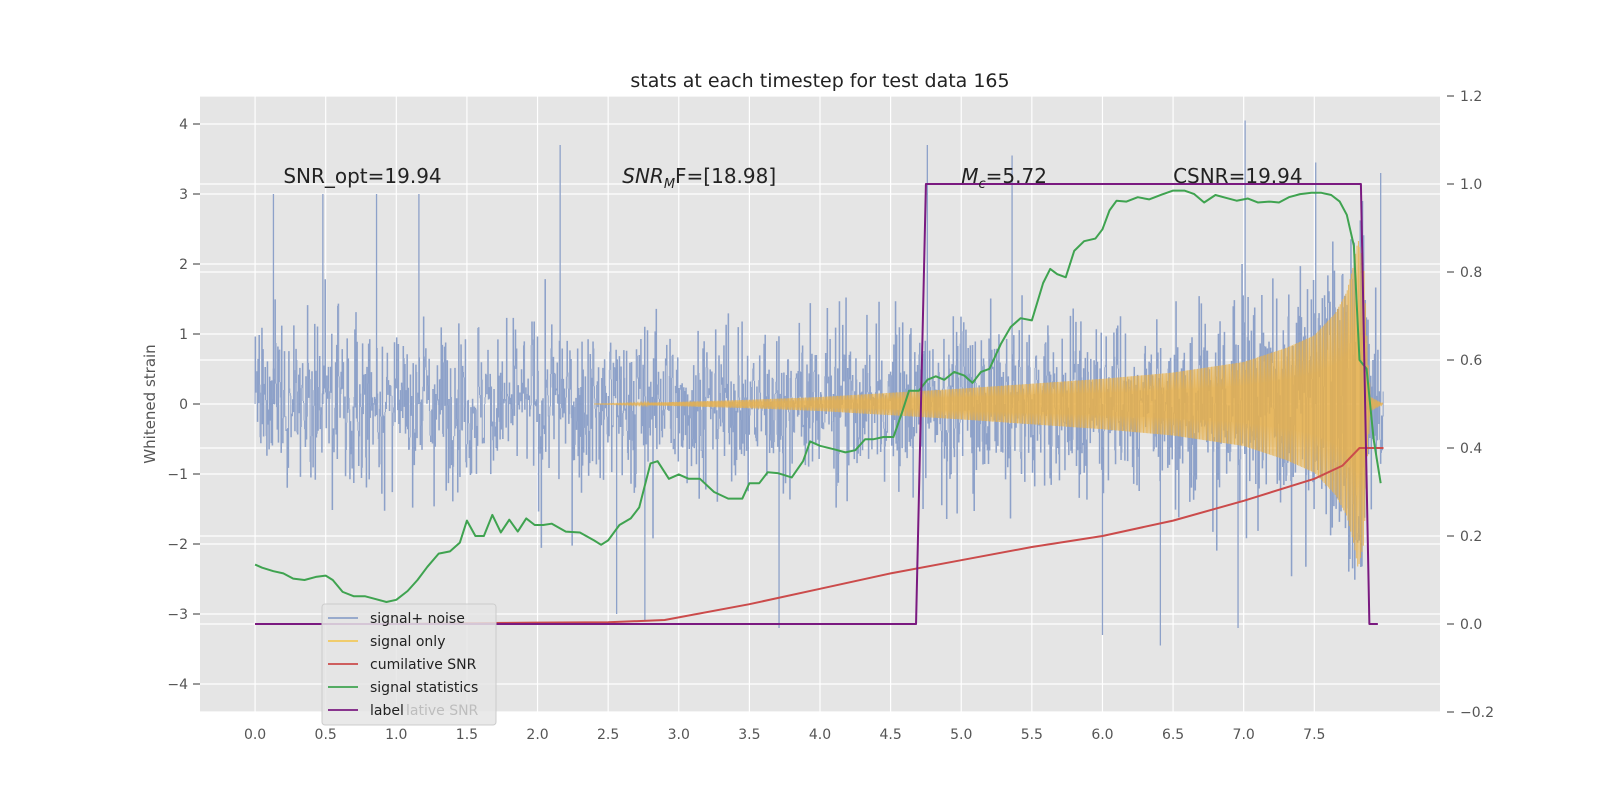 The image size is (1600, 800). Describe the element at coordinates (1173, 735) in the screenshot. I see `x-tick-label: 6.5` at that location.